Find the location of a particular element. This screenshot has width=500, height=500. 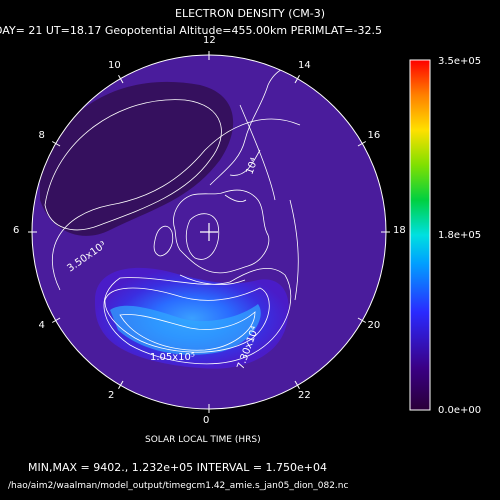

colorbar is located at coordinates (420, 235).